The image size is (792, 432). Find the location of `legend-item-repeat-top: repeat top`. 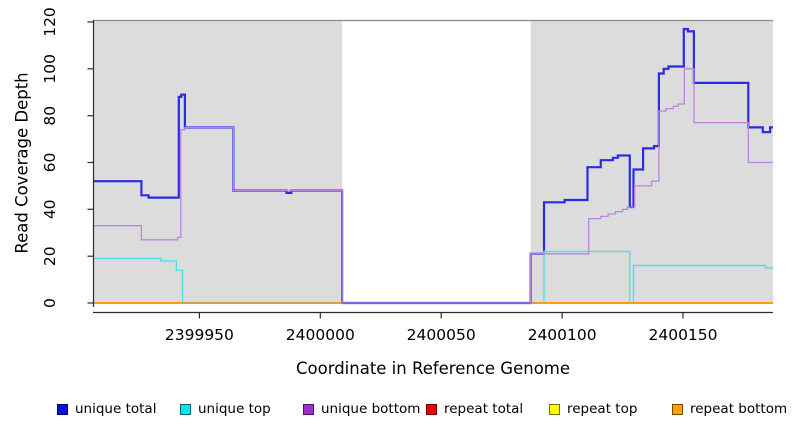

legend-item-repeat-top: repeat top is located at coordinates (593, 409).